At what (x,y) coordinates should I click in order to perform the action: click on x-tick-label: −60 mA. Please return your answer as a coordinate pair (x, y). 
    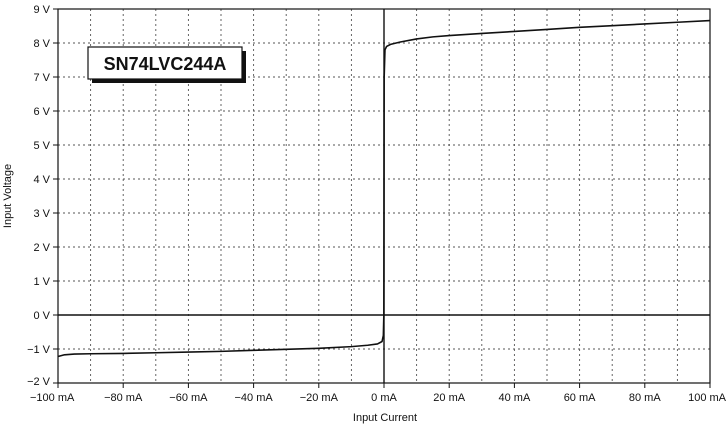
    Looking at the image, I should click on (188, 398).